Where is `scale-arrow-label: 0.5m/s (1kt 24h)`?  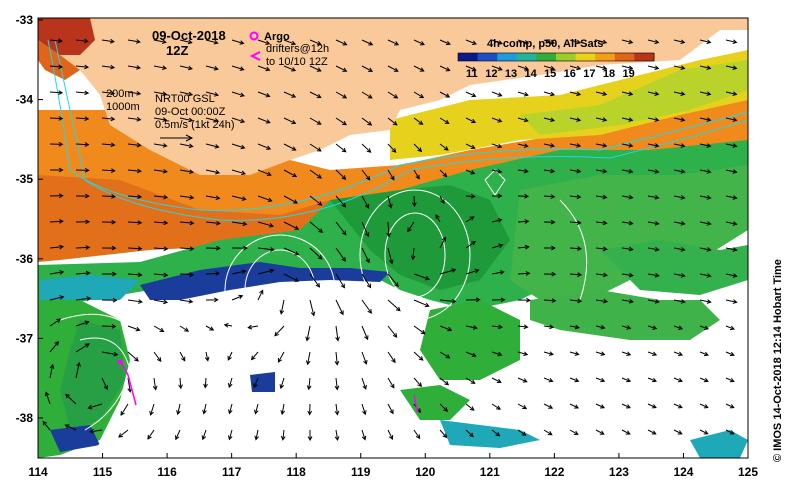
scale-arrow-label: 0.5m/s (1kt 24h) is located at coordinates (194, 125).